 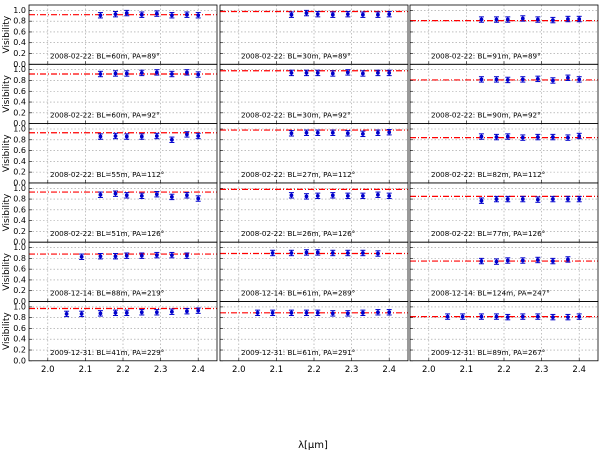 What do you see at coordinates (123, 34) in the screenshot?
I see `panel: 2008-02-22: BL=60m, PA=89°` at bounding box center [123, 34].